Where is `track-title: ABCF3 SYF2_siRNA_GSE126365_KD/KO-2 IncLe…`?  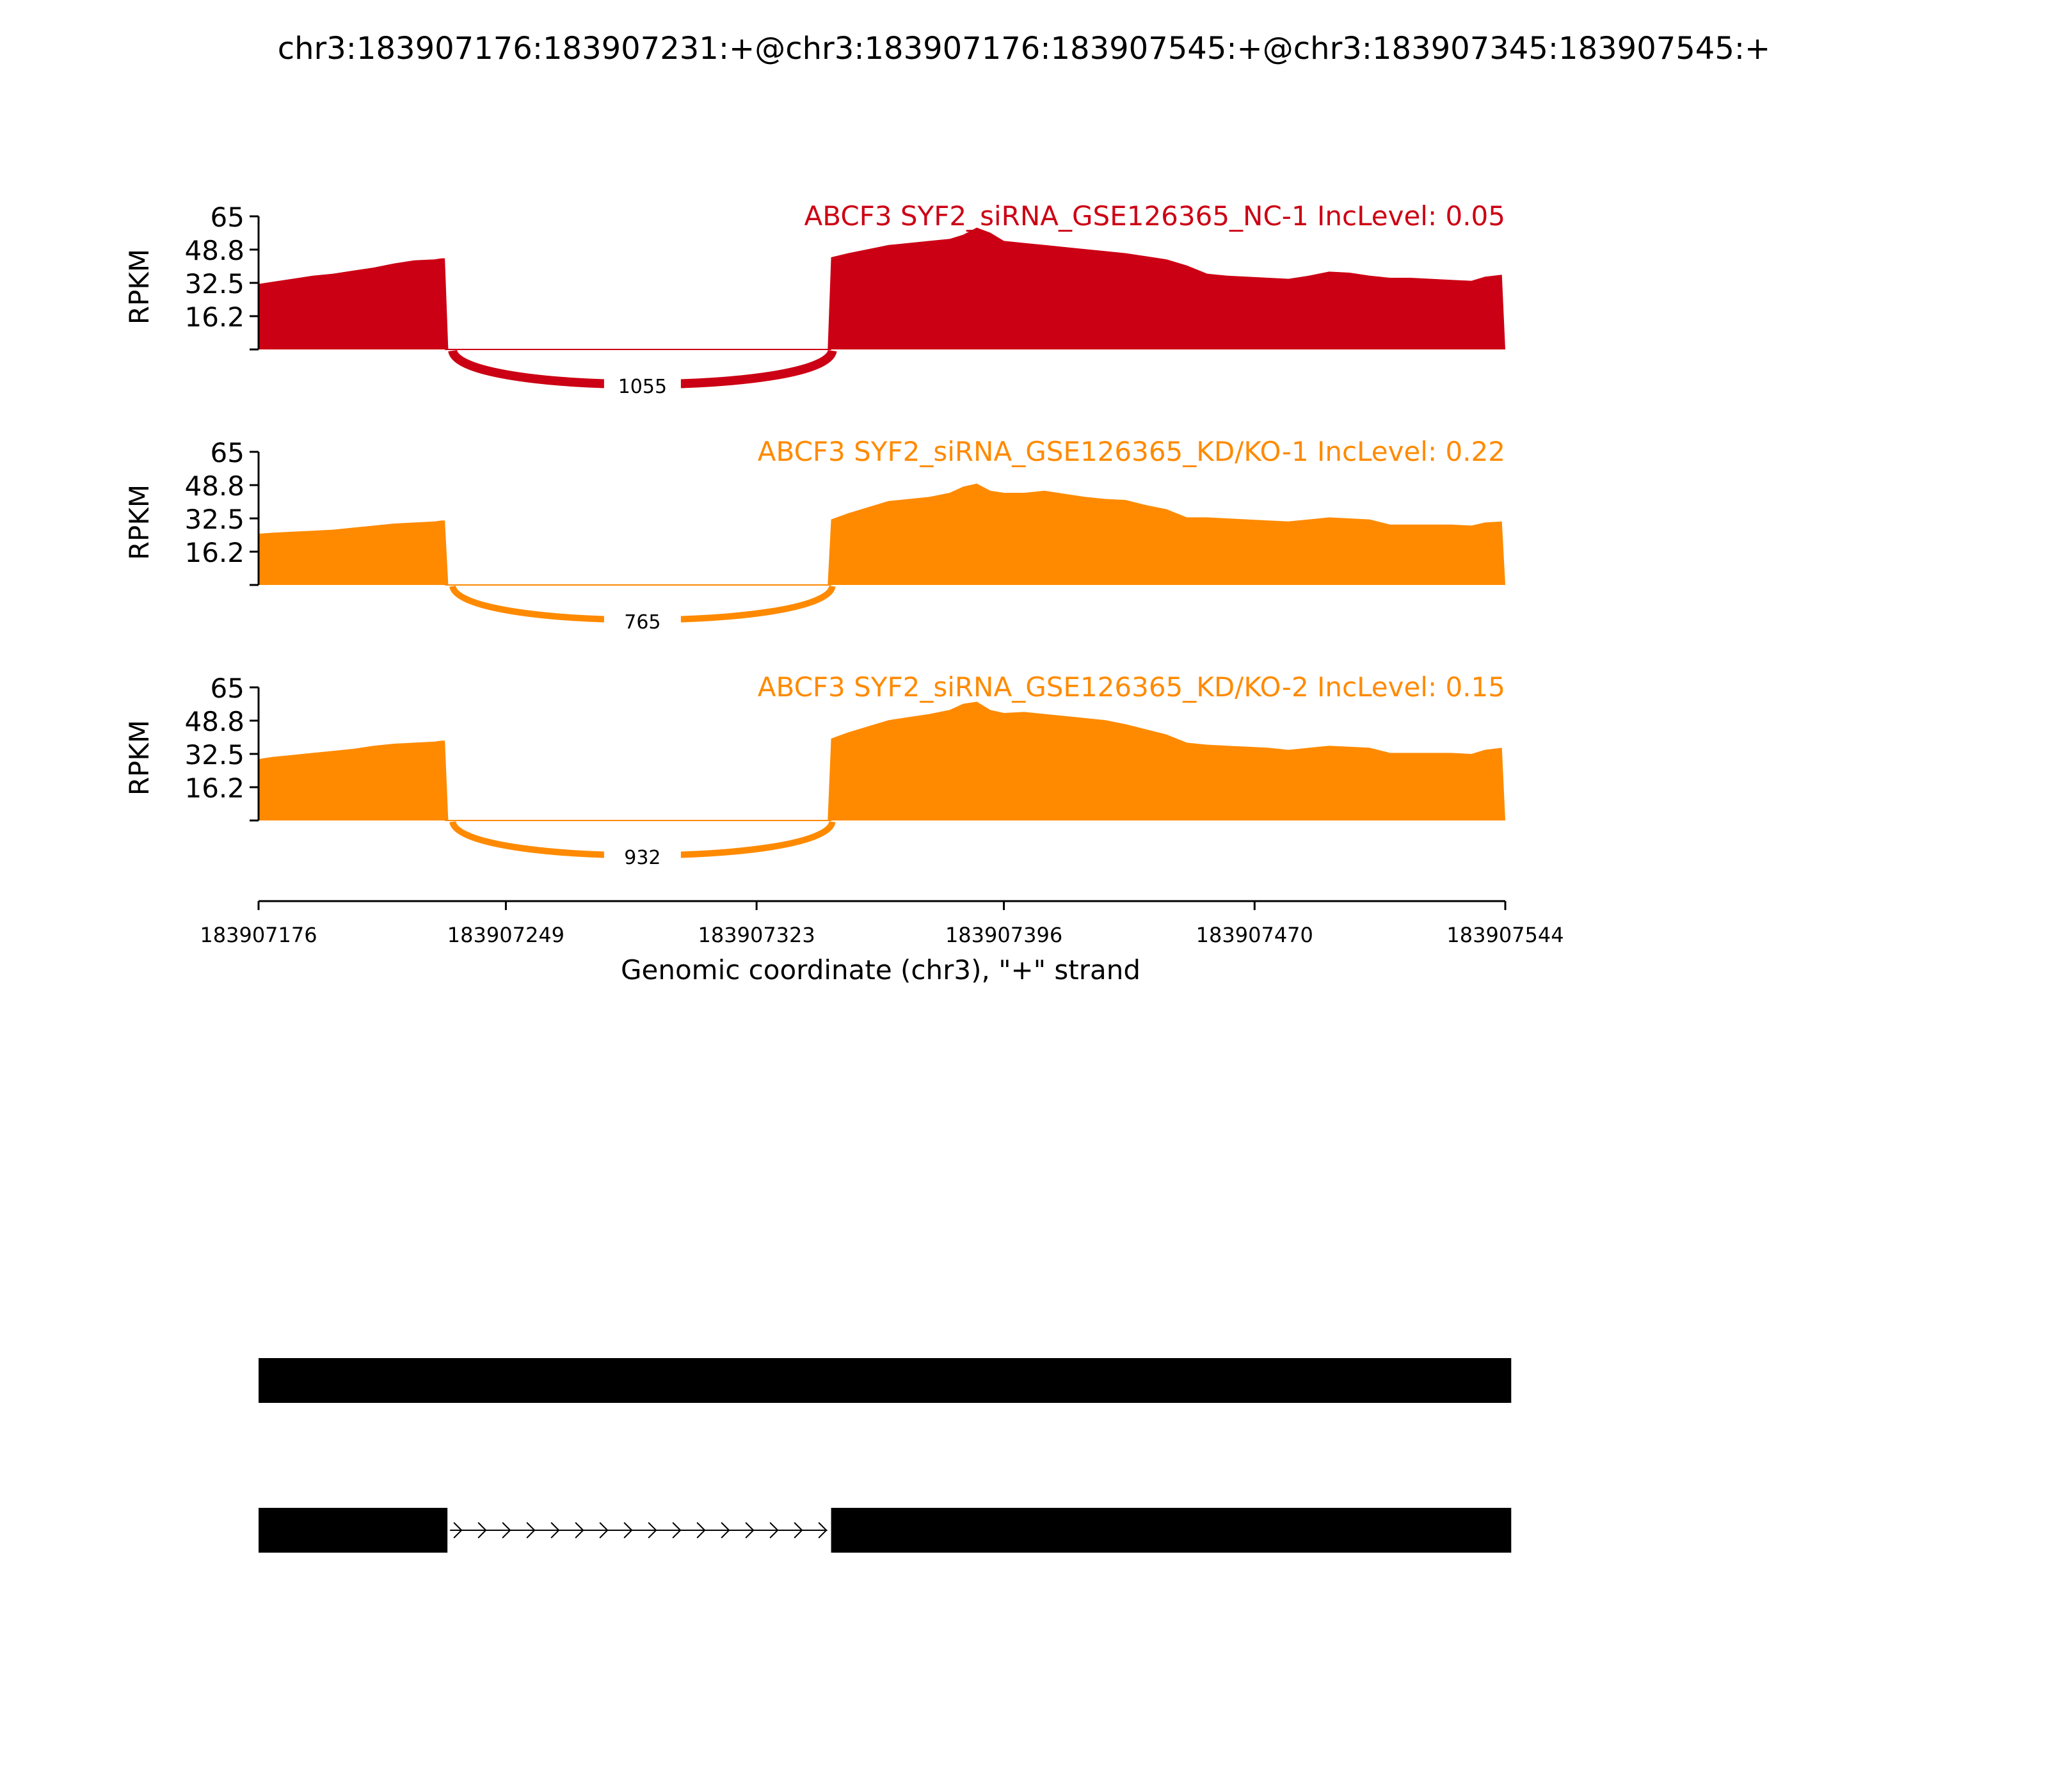
track-title: ABCF3 SYF2_siRNA_GSE126365_KD/KO-2 IncLe… is located at coordinates (1131, 687).